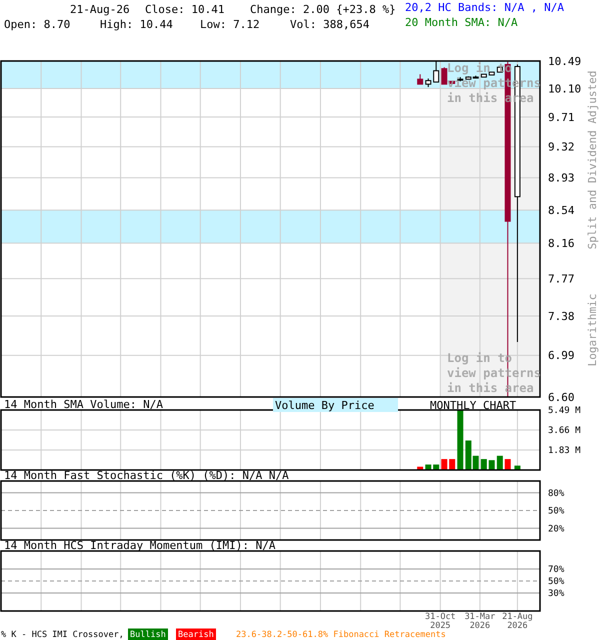 This screenshot has height=640, width=600. I want to click on y-tick-label: 8.54, so click(561, 210).